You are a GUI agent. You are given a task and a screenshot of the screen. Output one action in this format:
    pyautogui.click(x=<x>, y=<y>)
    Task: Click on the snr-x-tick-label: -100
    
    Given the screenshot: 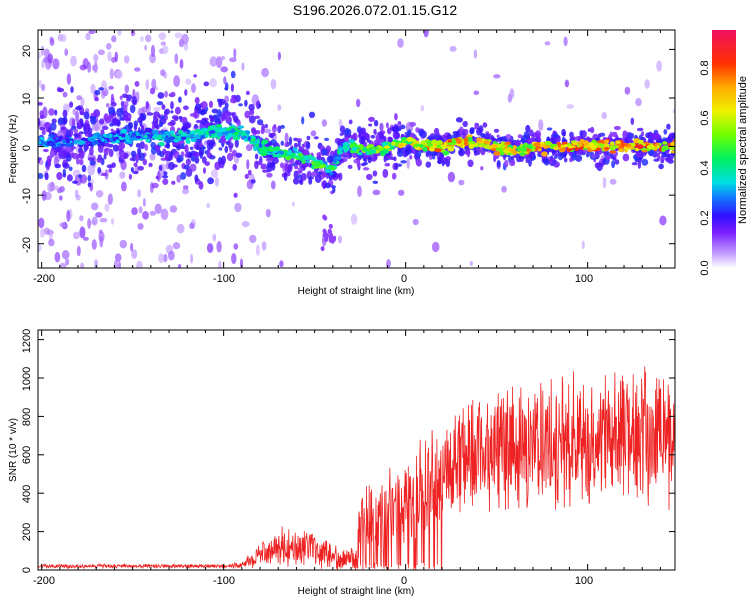 What is the action you would take?
    pyautogui.click(x=224, y=581)
    